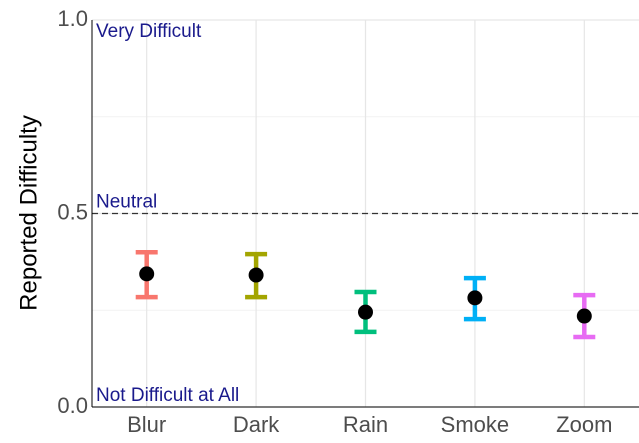 The width and height of the screenshot is (639, 443). I want to click on x-tick-label: Rain, so click(365, 424).